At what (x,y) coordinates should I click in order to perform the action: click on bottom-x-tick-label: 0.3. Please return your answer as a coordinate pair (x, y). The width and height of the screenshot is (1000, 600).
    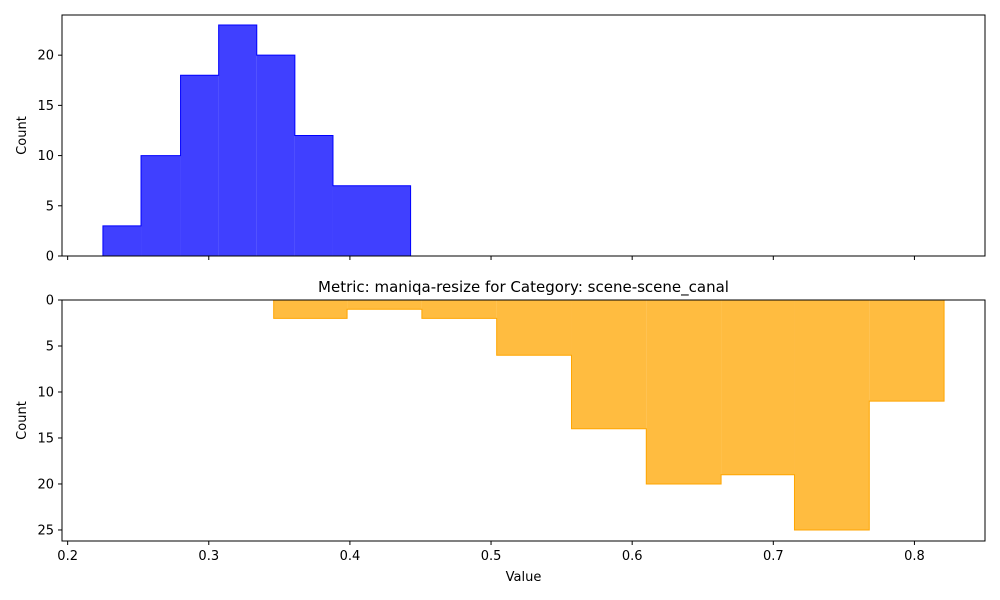
    Looking at the image, I should click on (208, 556).